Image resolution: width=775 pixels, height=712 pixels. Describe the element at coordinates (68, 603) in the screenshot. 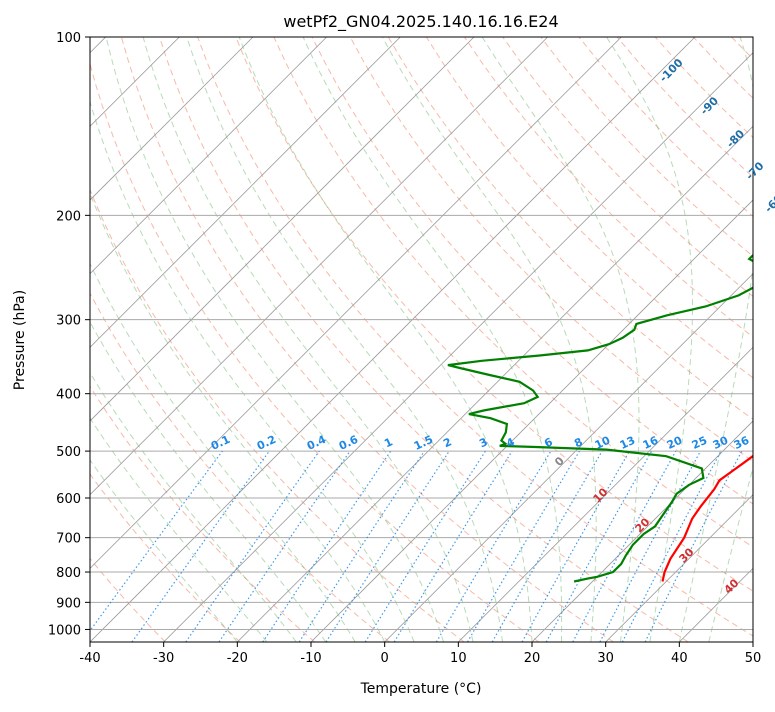

I see `y-tick-label: 900` at that location.